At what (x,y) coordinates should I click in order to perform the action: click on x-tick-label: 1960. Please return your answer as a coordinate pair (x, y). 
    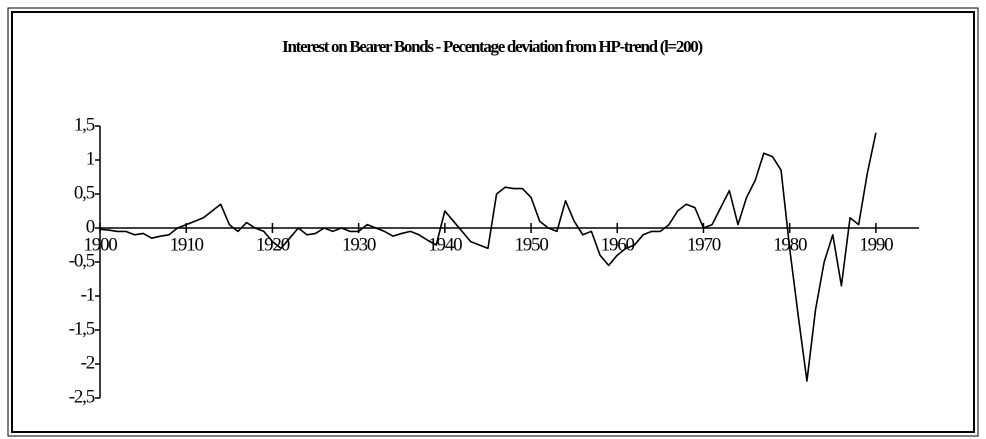
    Looking at the image, I should click on (618, 244).